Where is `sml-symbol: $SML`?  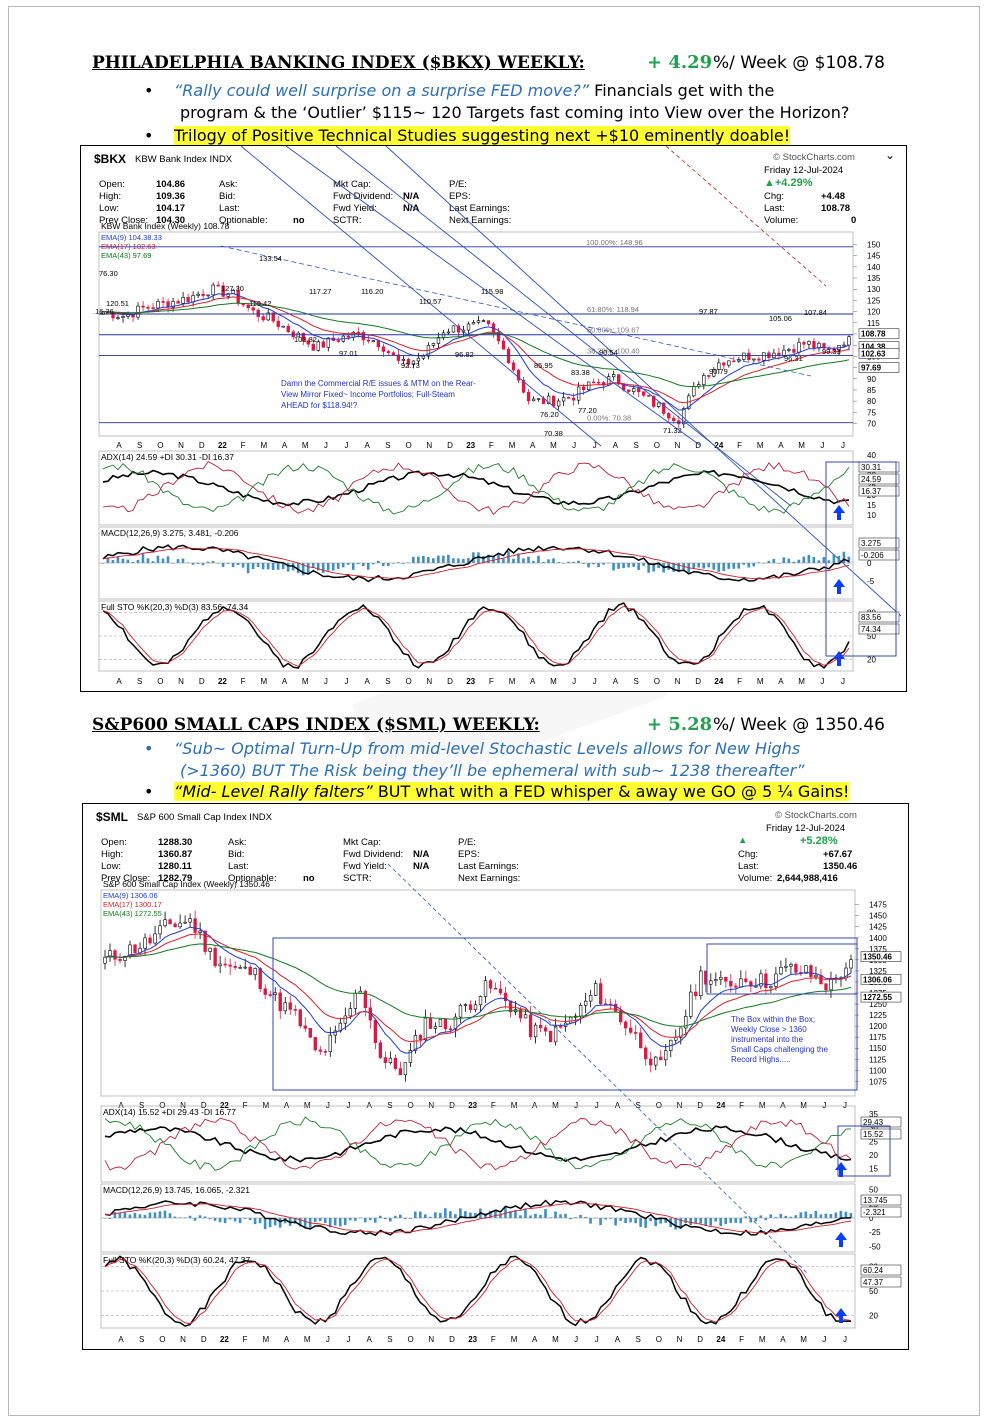 sml-symbol: $SML is located at coordinates (112, 817).